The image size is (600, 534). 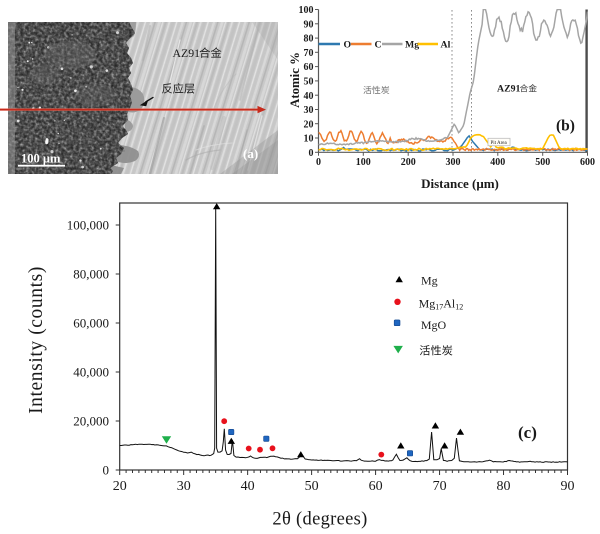 I want to click on svg-text: 100,000, so click(x=88, y=225).